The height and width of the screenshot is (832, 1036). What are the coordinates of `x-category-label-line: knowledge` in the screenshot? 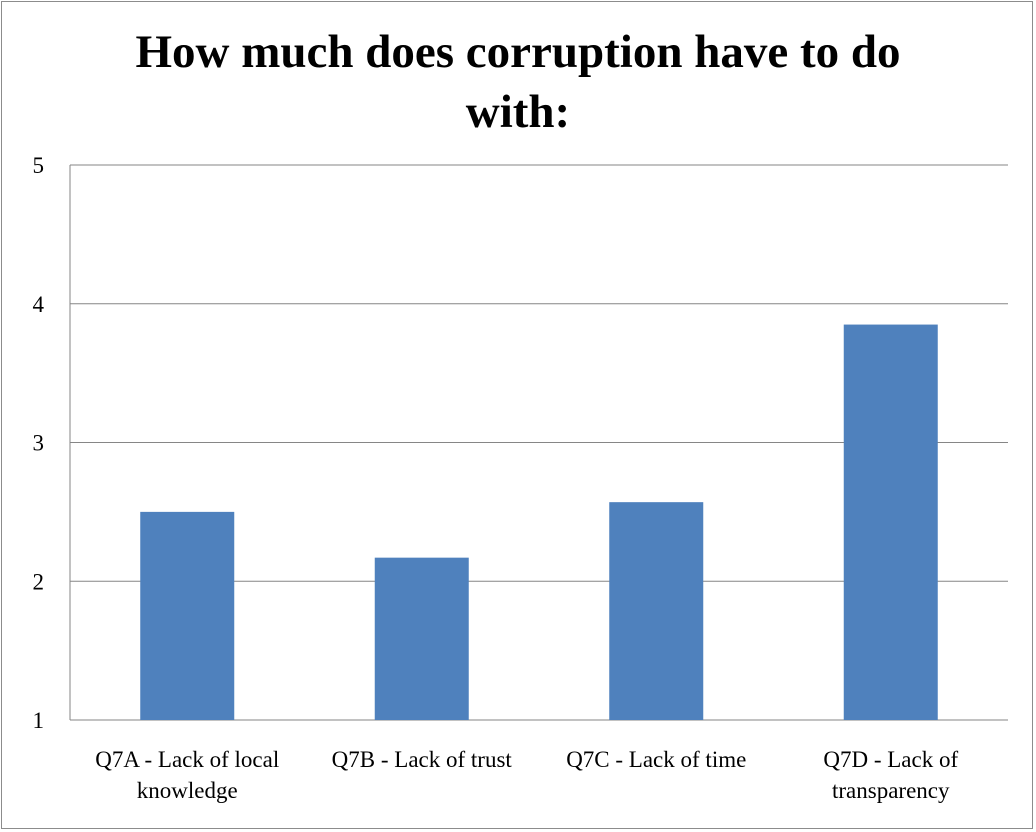 It's located at (187, 790).